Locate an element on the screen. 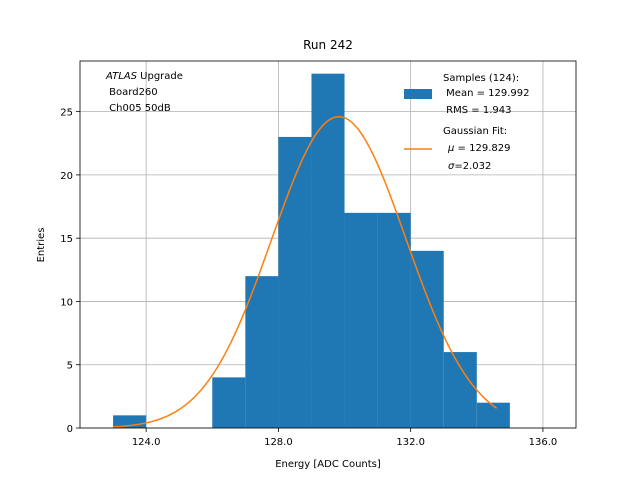 Image resolution: width=640 pixels, height=480 pixels. annotation-line-2: Board260 is located at coordinates (132, 92).